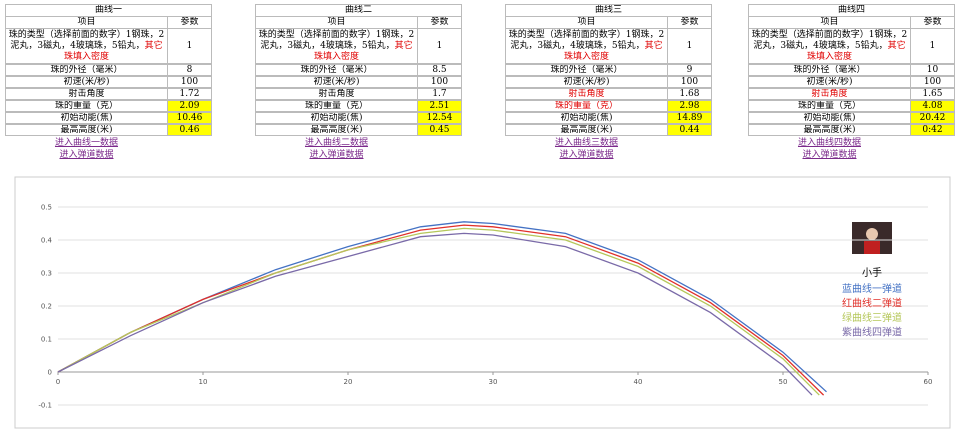  Describe the element at coordinates (872, 247) in the screenshot. I see `avatar-body` at that location.